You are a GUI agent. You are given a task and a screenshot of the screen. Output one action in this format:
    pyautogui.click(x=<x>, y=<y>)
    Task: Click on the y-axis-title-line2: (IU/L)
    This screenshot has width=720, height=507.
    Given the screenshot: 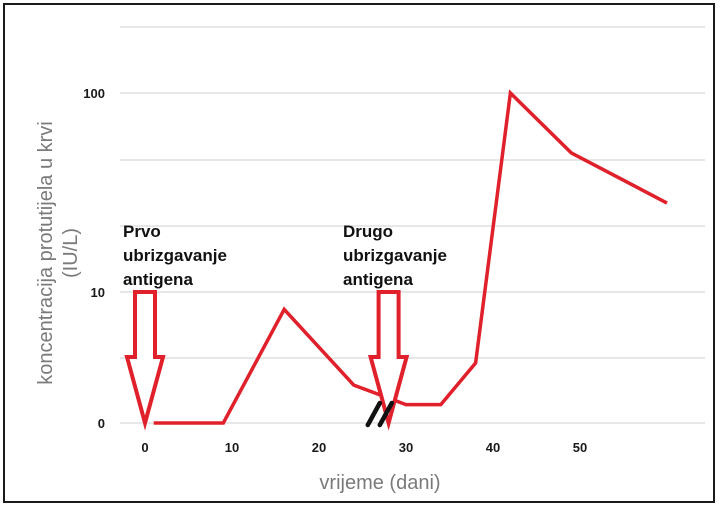 What is the action you would take?
    pyautogui.click(x=71, y=253)
    